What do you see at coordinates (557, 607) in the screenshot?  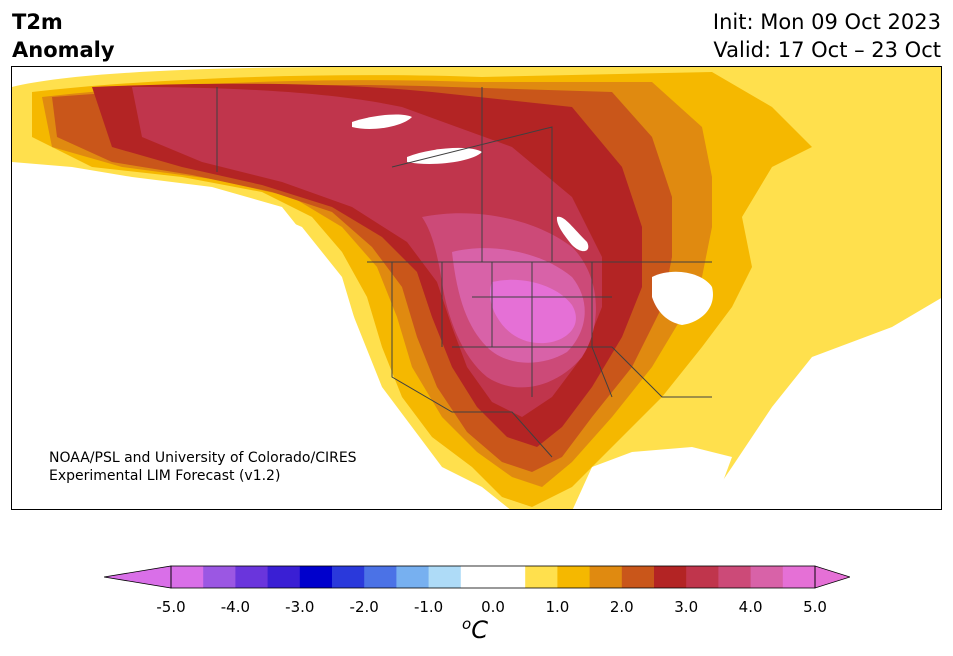 I see `colorbar-tick-label: 1.0` at bounding box center [557, 607].